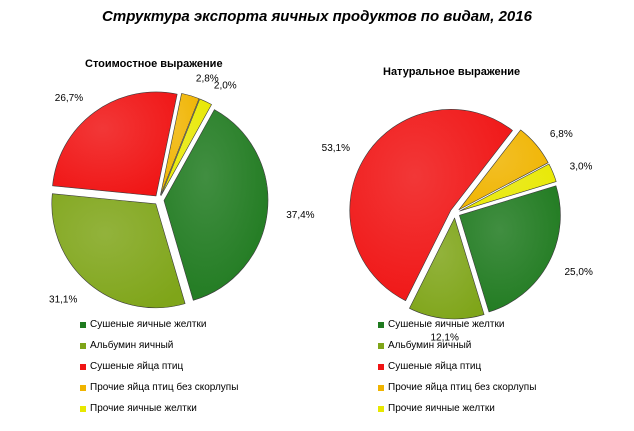 This screenshot has height=431, width=634. What do you see at coordinates (225, 85) in the screenshot?
I see `pie-1-data-label-5: 2,0%` at bounding box center [225, 85].